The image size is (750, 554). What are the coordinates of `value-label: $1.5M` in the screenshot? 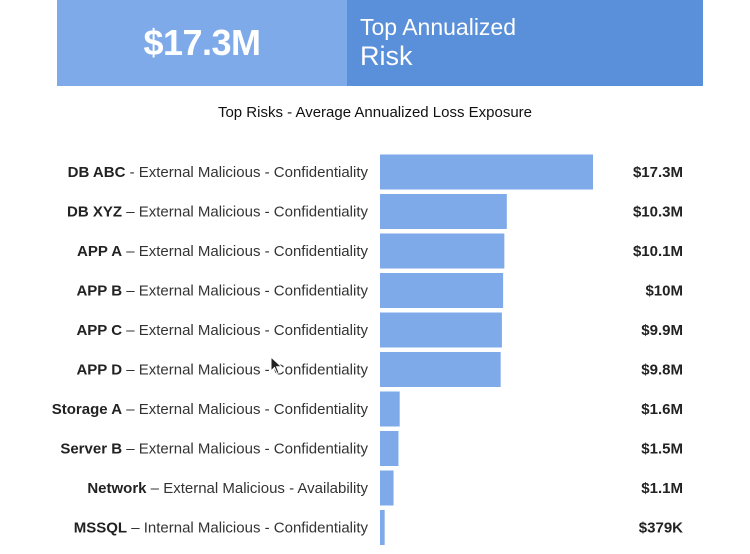 It's located at (662, 449).